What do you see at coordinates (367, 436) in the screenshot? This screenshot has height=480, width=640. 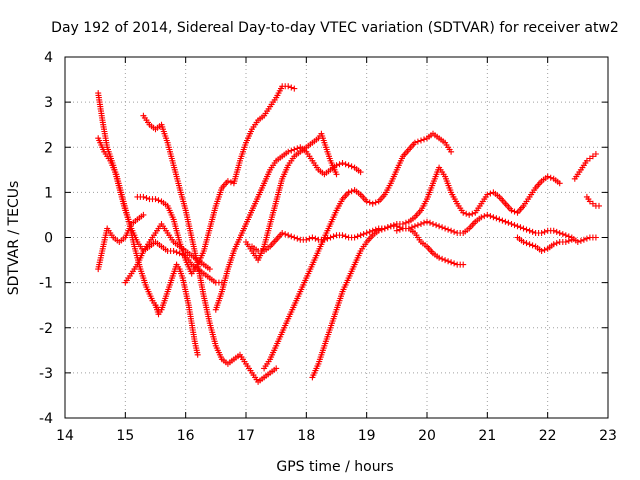 I see `x-tick-label: 19` at bounding box center [367, 436].